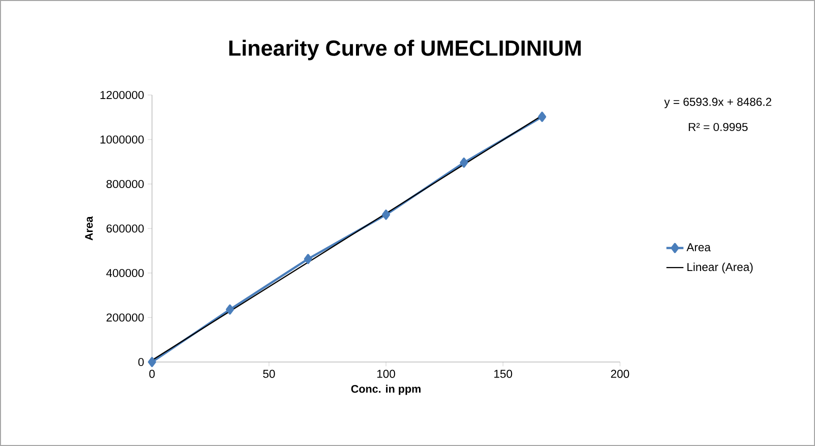 This screenshot has width=815, height=446. Describe the element at coordinates (386, 374) in the screenshot. I see `x-tick-label: 100` at that location.